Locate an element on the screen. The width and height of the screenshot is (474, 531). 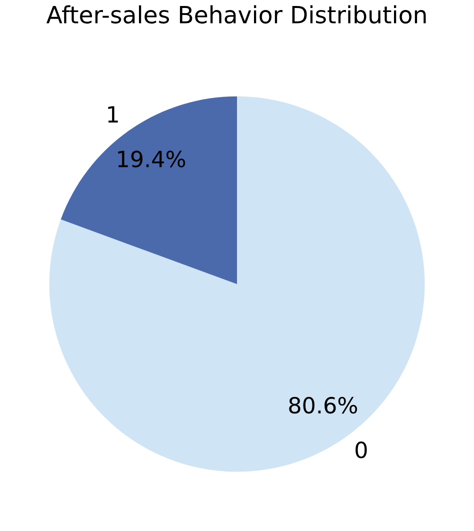
data-label: 80.6% is located at coordinates (323, 405).